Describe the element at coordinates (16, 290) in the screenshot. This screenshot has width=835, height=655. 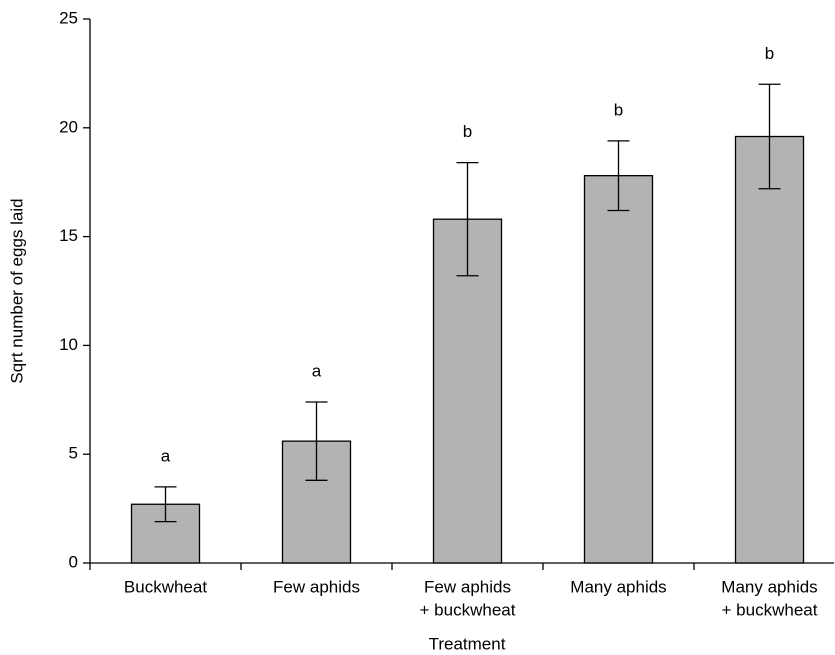
I see `y-axis-label: Sqrt number of eggs laid` at that location.